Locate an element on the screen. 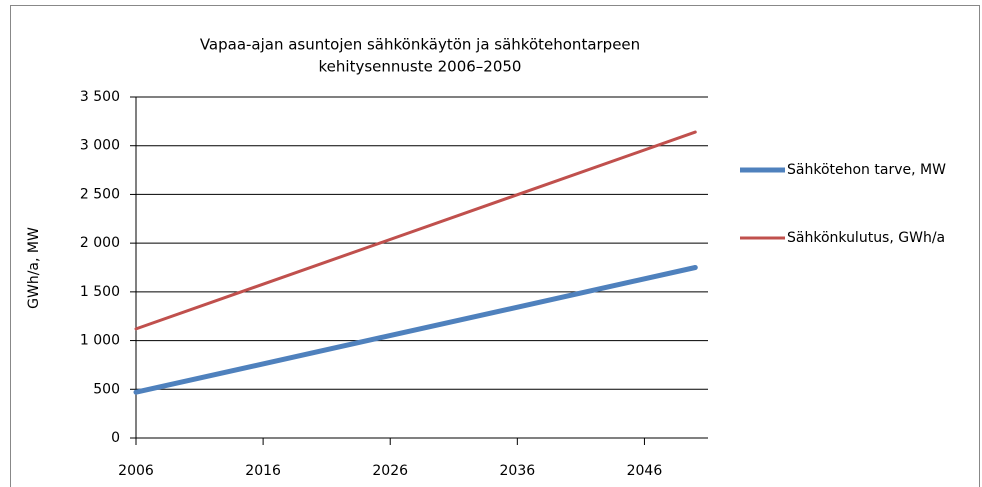 The height and width of the screenshot is (487, 982). x-tick-label: 2046 is located at coordinates (645, 471).